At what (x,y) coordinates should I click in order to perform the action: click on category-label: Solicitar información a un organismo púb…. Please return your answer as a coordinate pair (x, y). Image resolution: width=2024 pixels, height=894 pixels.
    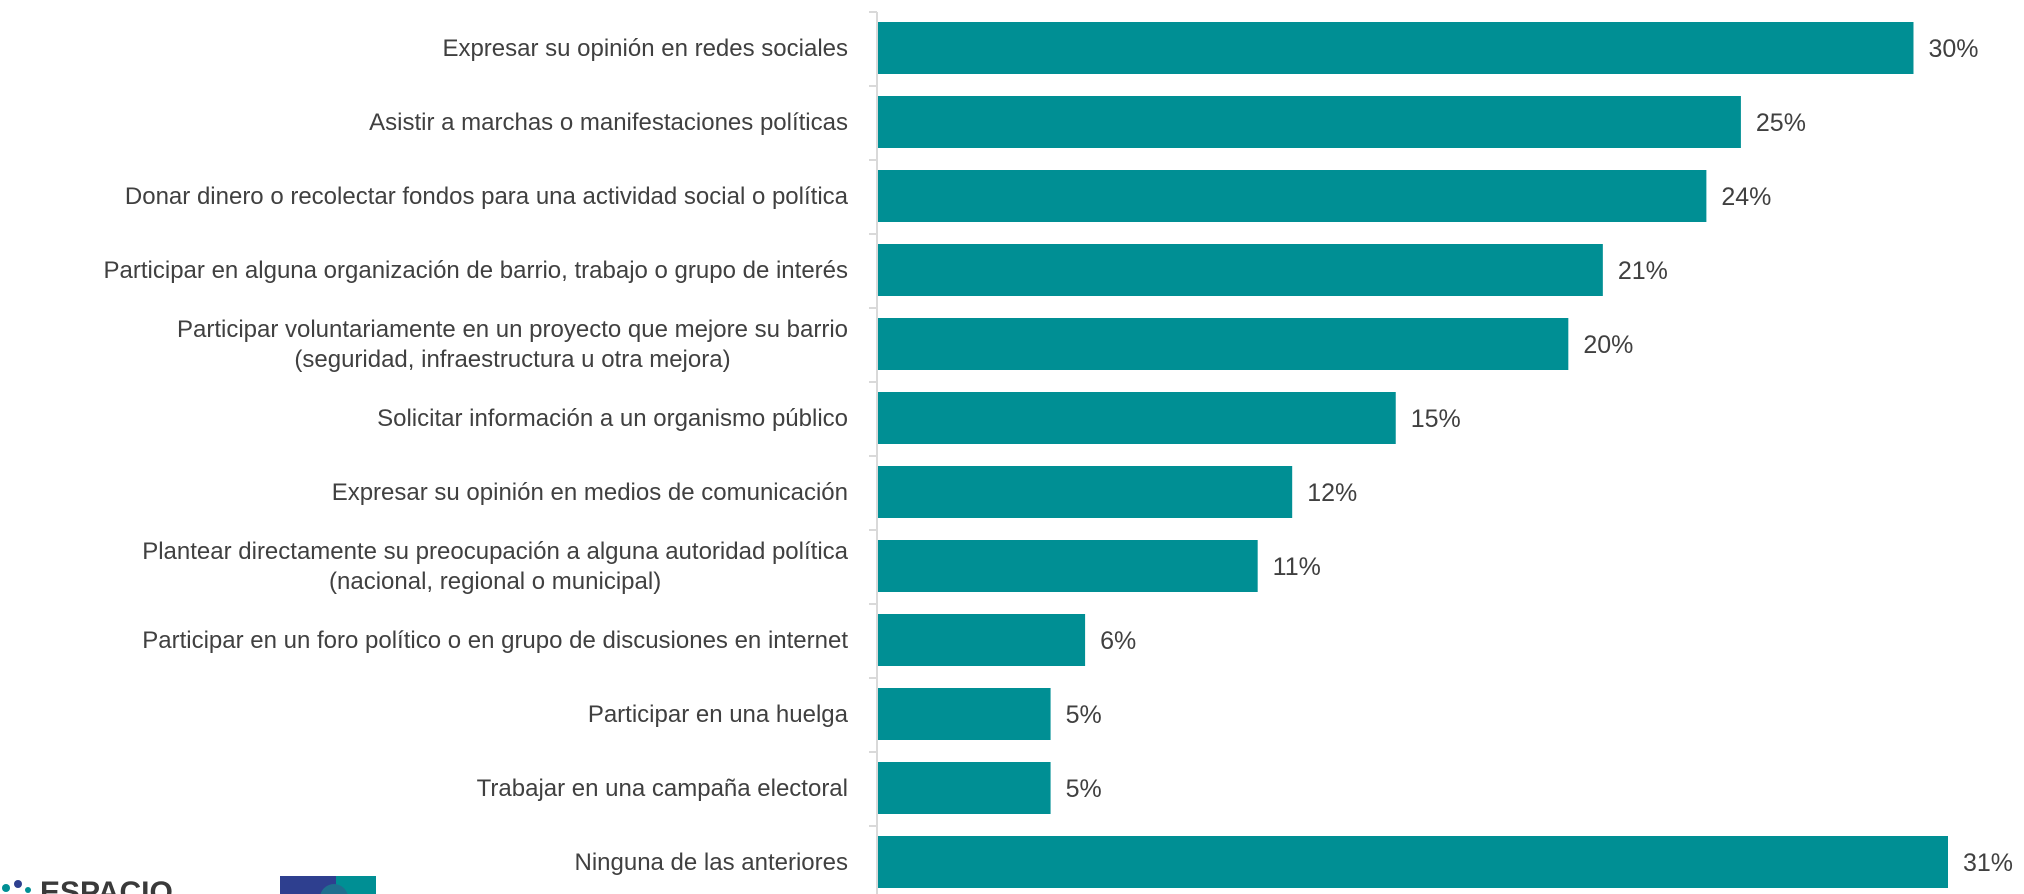
    Looking at the image, I should click on (612, 418).